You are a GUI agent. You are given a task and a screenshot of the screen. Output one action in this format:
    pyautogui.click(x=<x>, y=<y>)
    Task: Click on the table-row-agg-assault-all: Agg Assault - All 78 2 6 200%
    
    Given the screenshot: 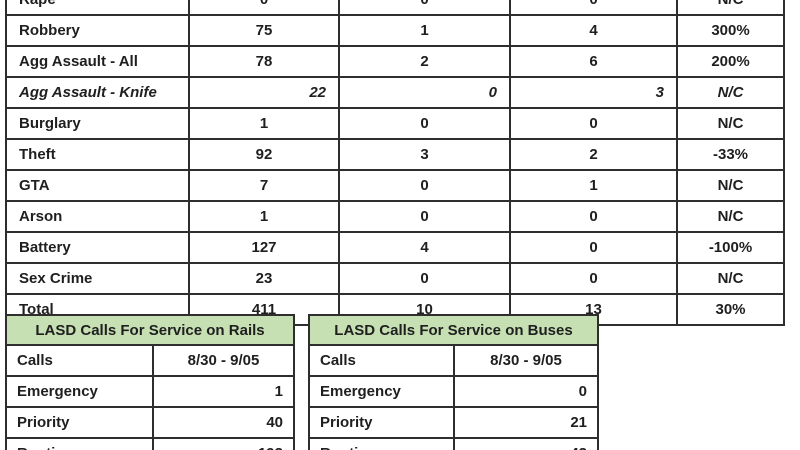 What is the action you would take?
    pyautogui.click(x=395, y=61)
    